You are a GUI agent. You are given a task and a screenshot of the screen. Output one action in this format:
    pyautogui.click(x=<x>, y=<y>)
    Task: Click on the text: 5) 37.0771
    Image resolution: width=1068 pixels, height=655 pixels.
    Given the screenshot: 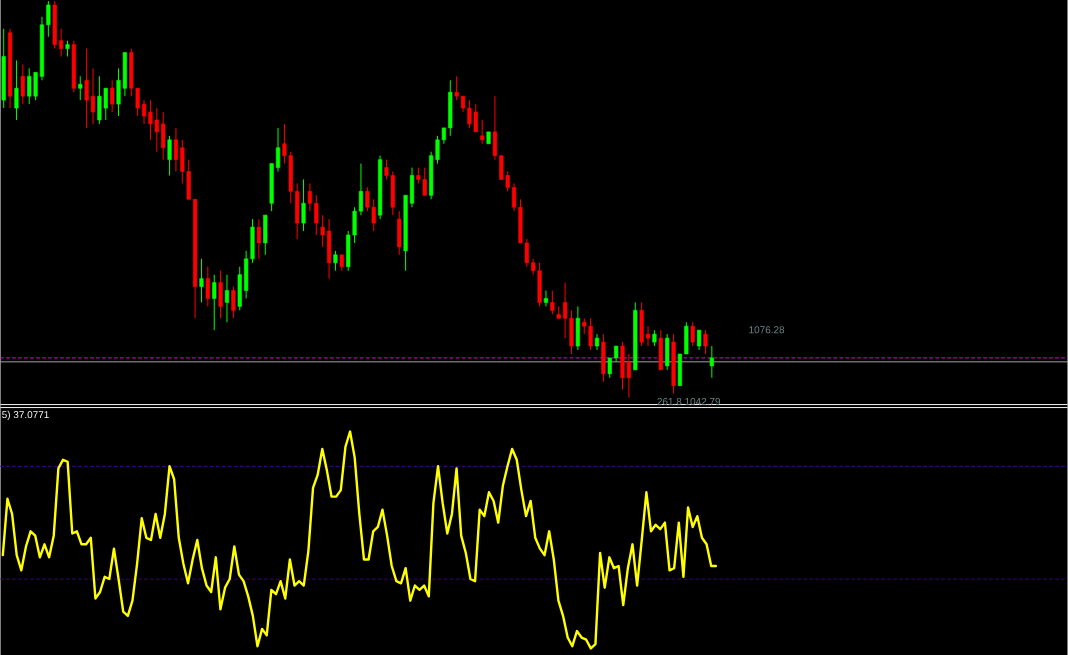 What is the action you would take?
    pyautogui.click(x=25, y=415)
    